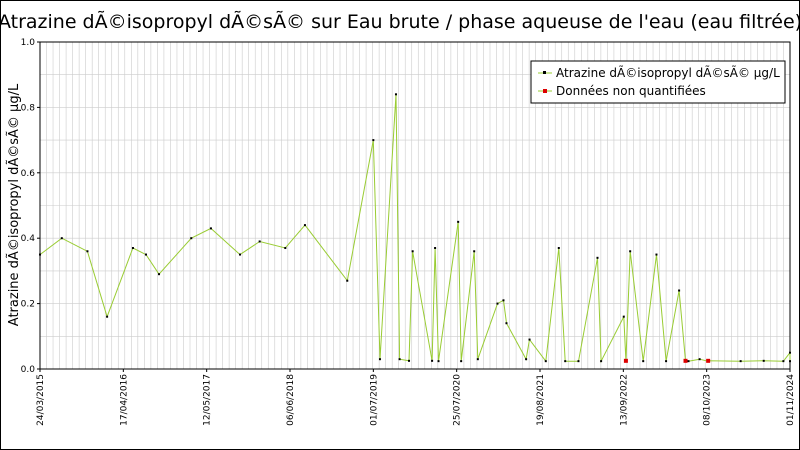  What do you see at coordinates (541, 400) in the screenshot?
I see `x-tick-label: 19/08/2021` at bounding box center [541, 400].